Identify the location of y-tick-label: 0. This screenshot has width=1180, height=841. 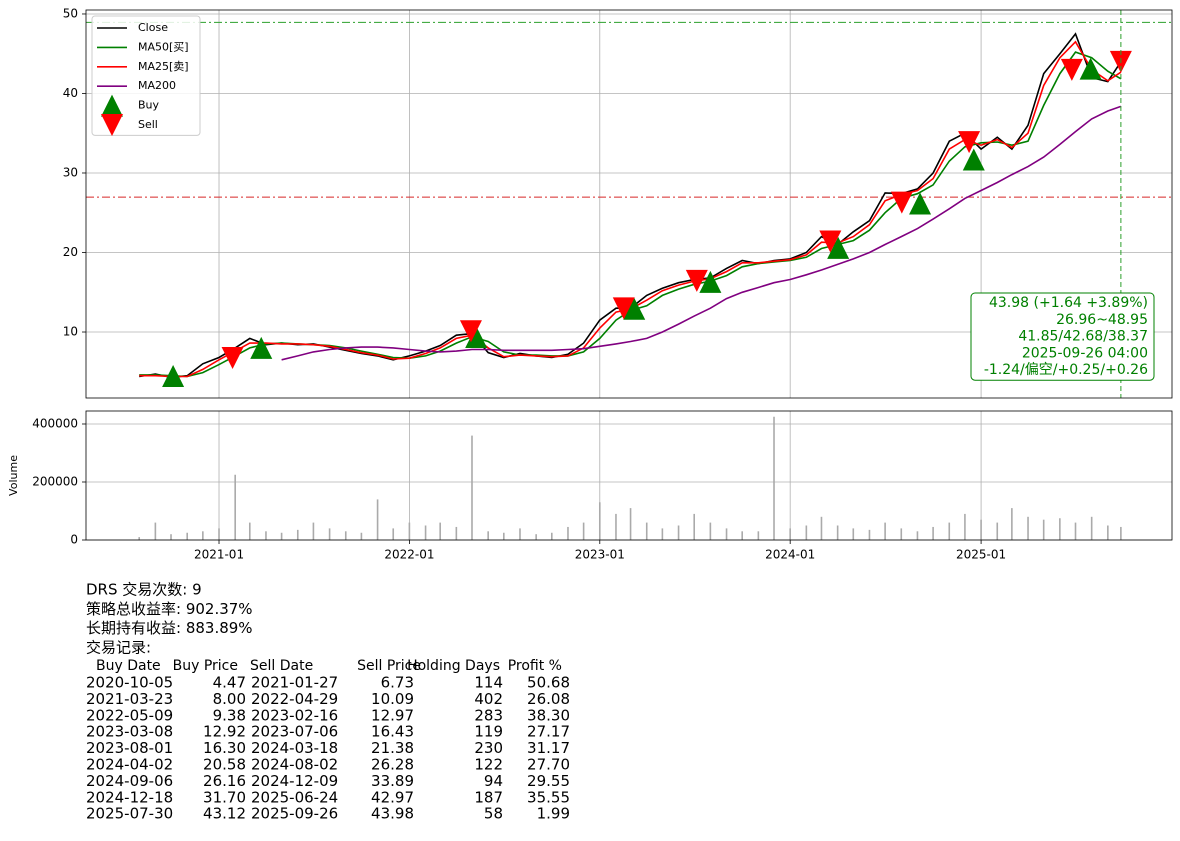
(74, 540).